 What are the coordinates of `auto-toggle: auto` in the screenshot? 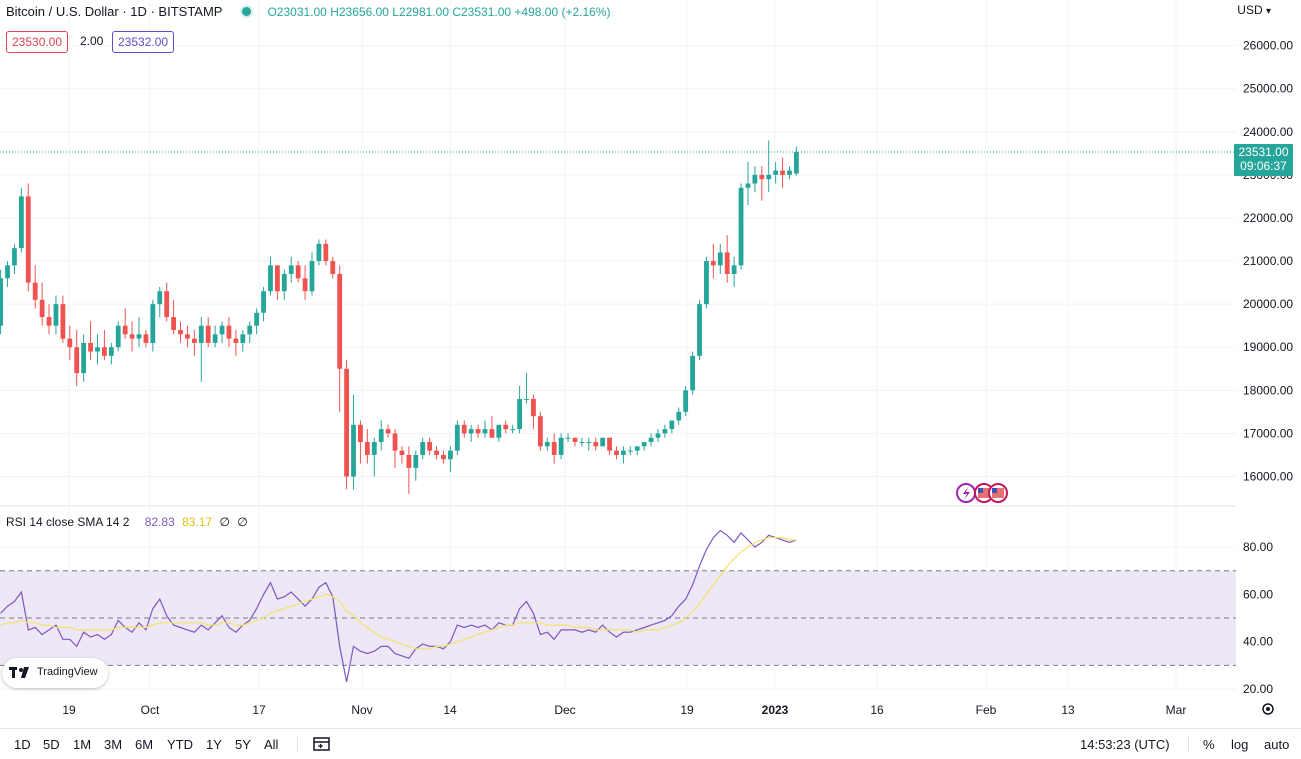 It's located at (1277, 744).